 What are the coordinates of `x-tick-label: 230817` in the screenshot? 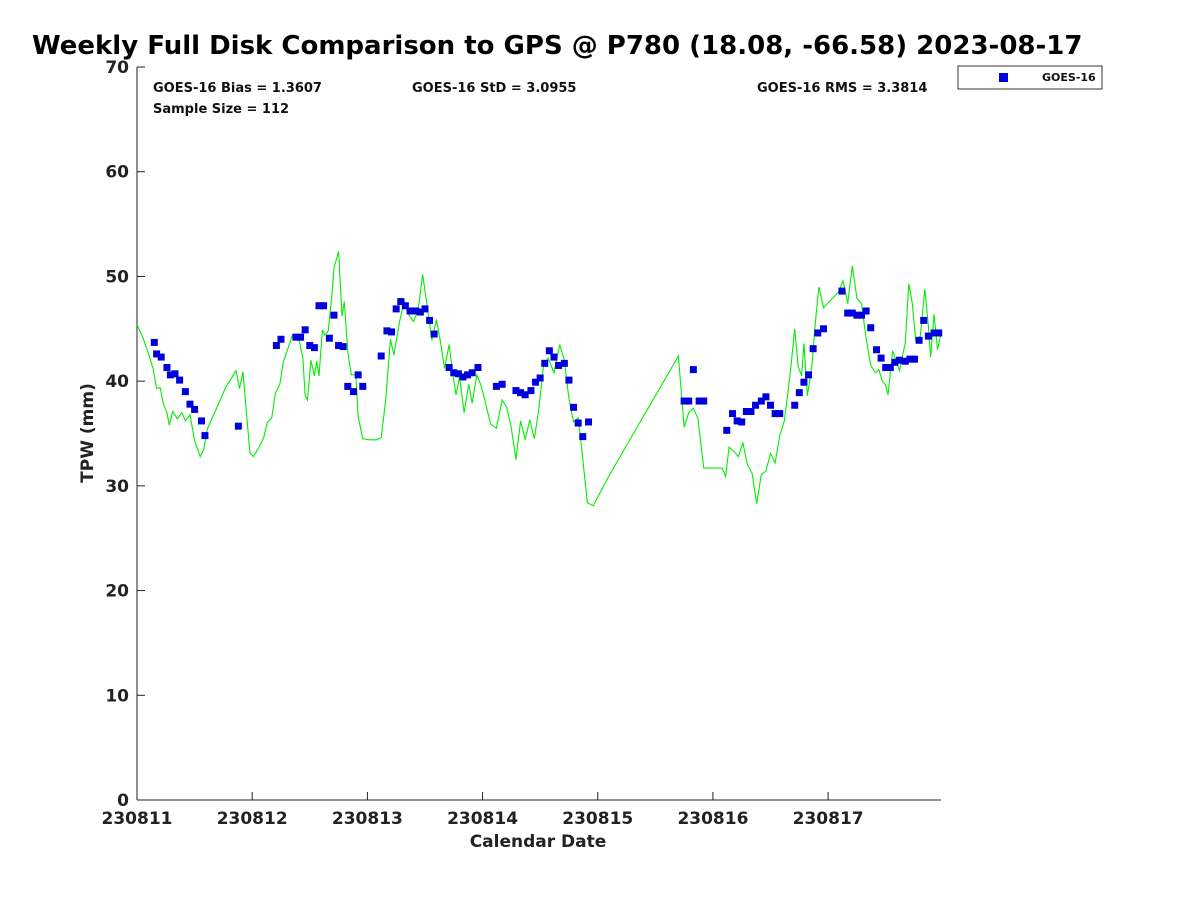 It's located at (828, 819).